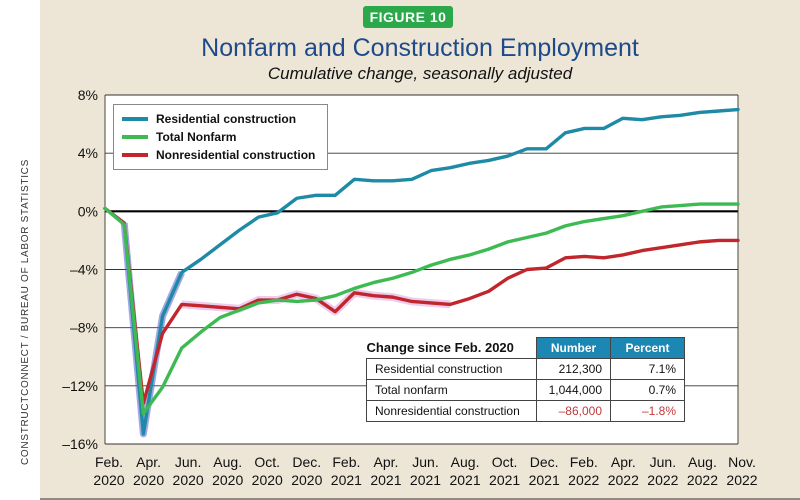 The width and height of the screenshot is (800, 500). Describe the element at coordinates (623, 471) in the screenshot. I see `x-tick-label: Apr. 2022` at that location.